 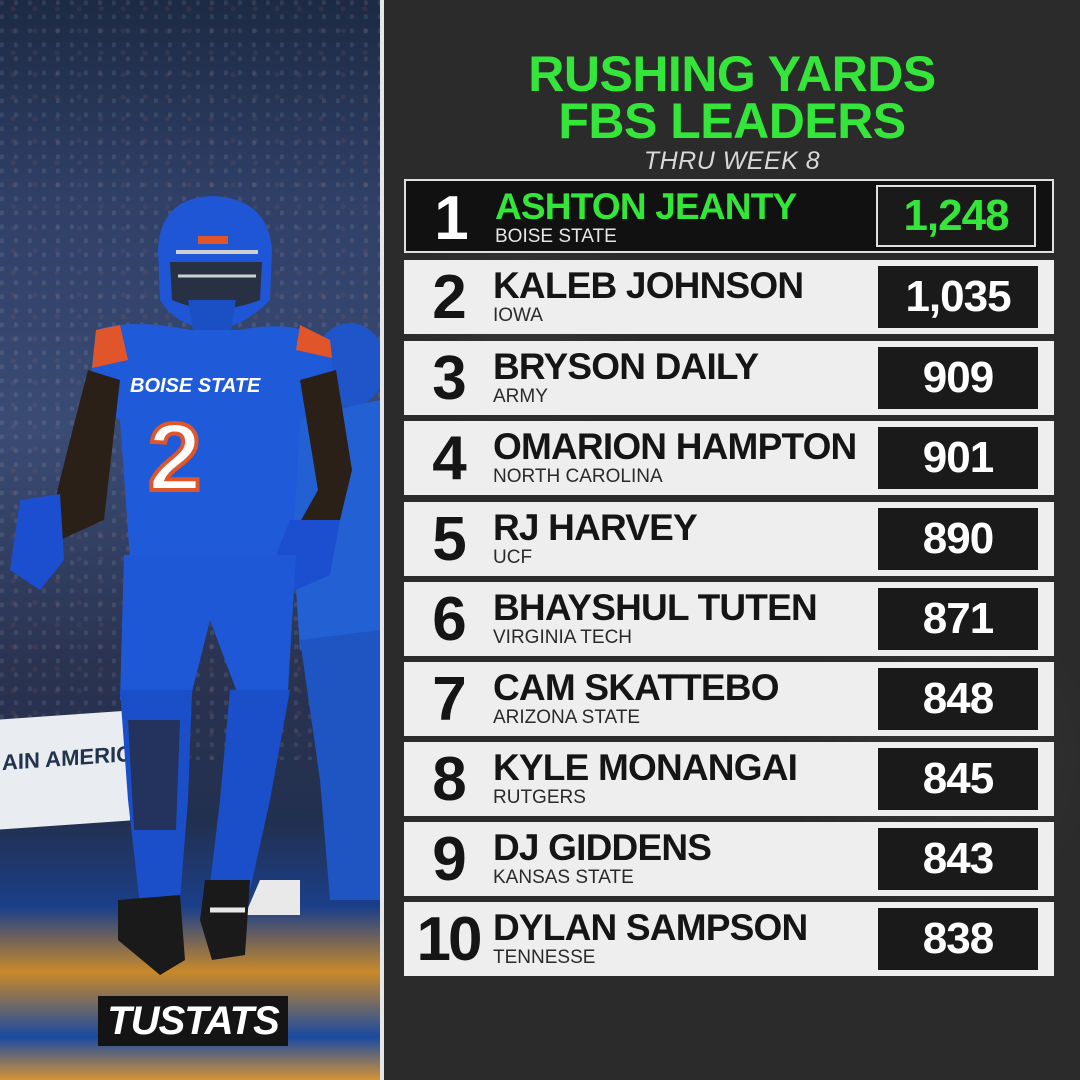 I want to click on rushing-yards: 871, so click(x=958, y=619).